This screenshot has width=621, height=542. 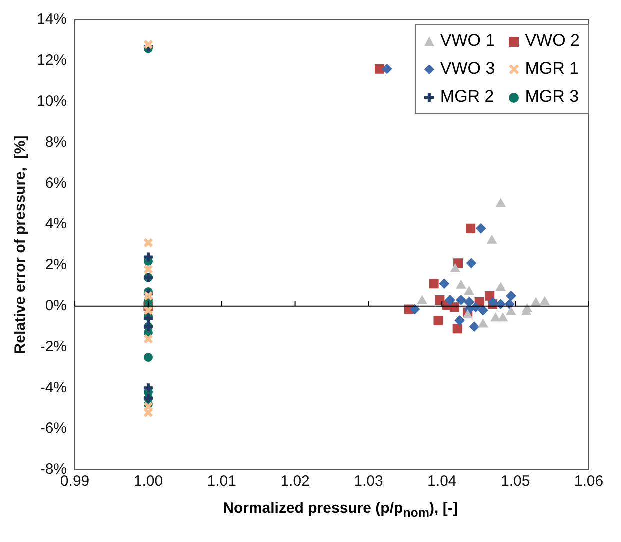 I want to click on x-tick-label: 1.00, so click(x=149, y=481).